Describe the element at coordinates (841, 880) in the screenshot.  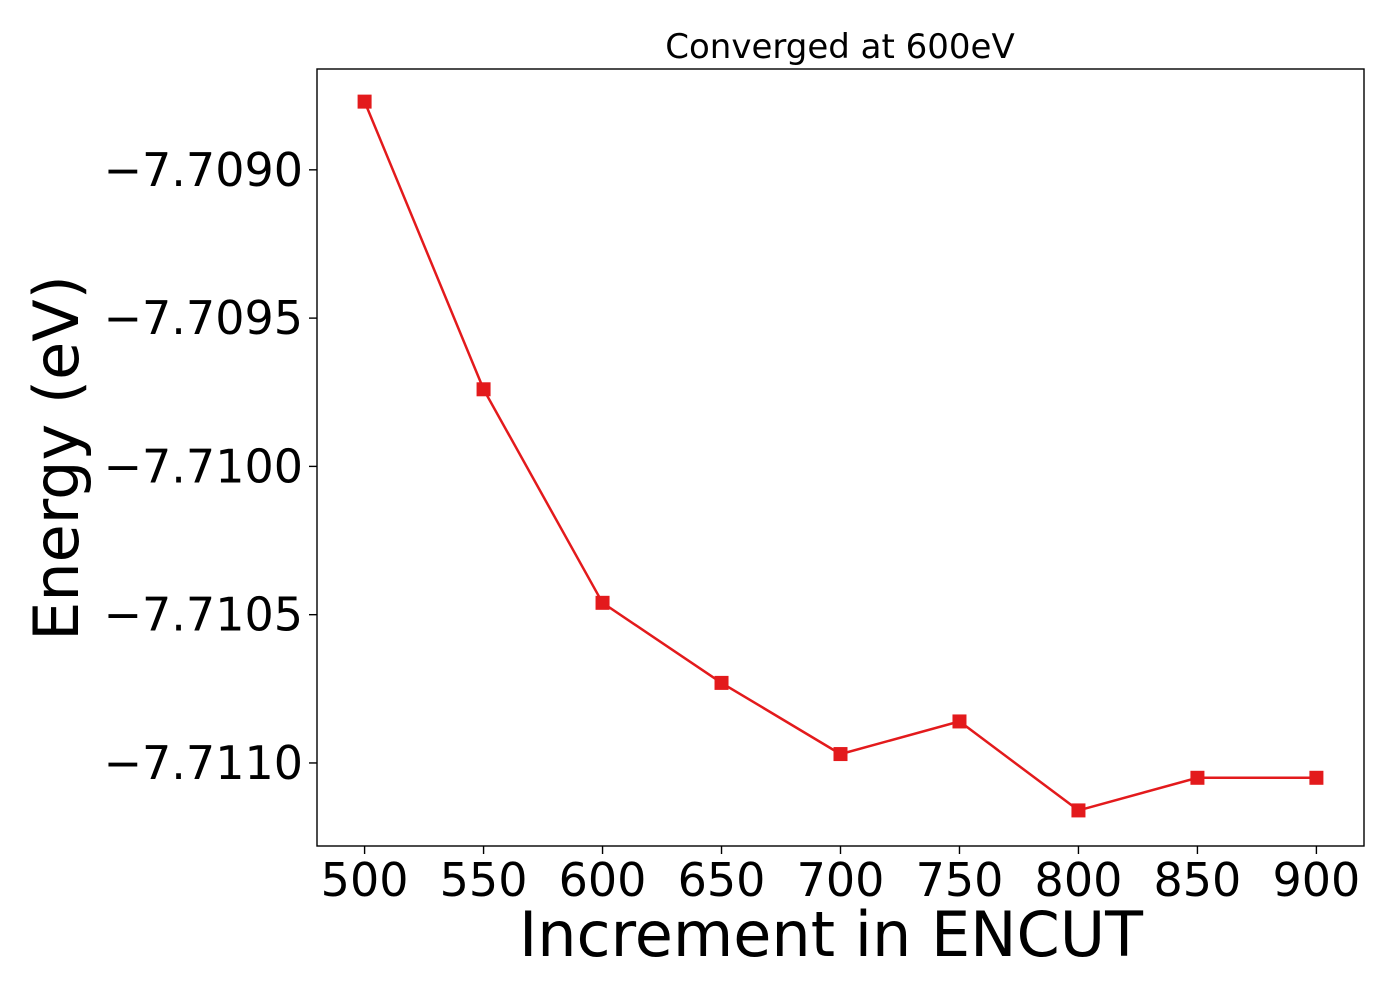
I see `x-tick-label: 700` at that location.